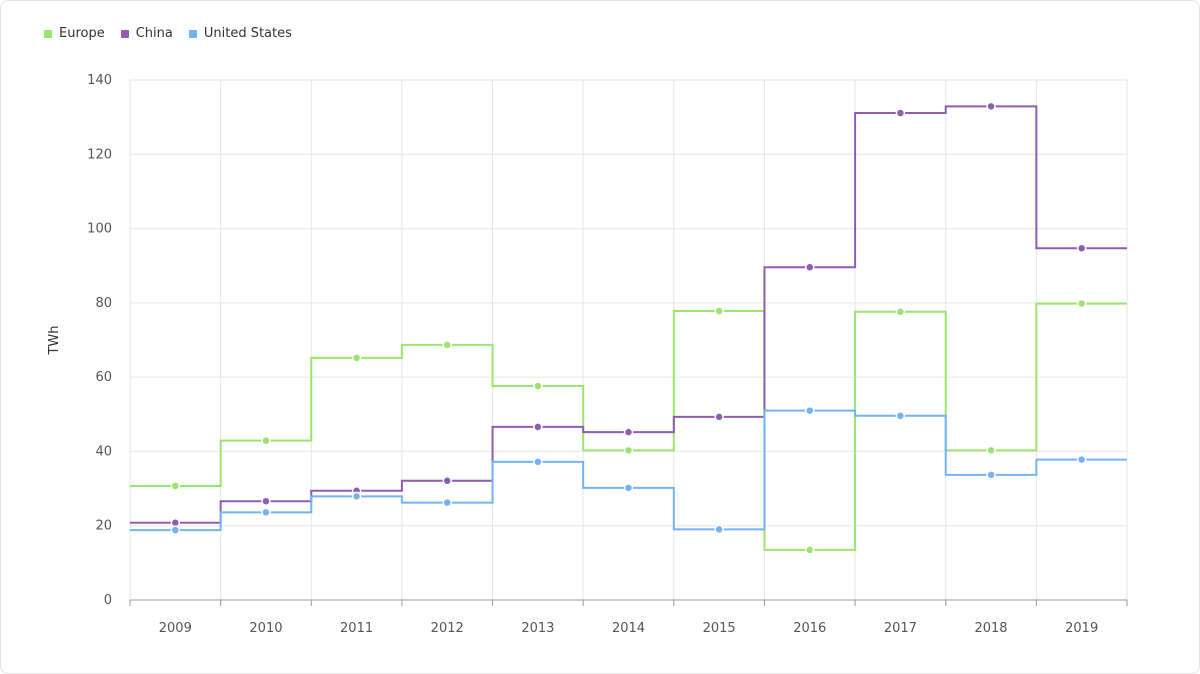 This screenshot has height=674, width=1200. Describe the element at coordinates (719, 628) in the screenshot. I see `x-tick-label: 2015` at that location.